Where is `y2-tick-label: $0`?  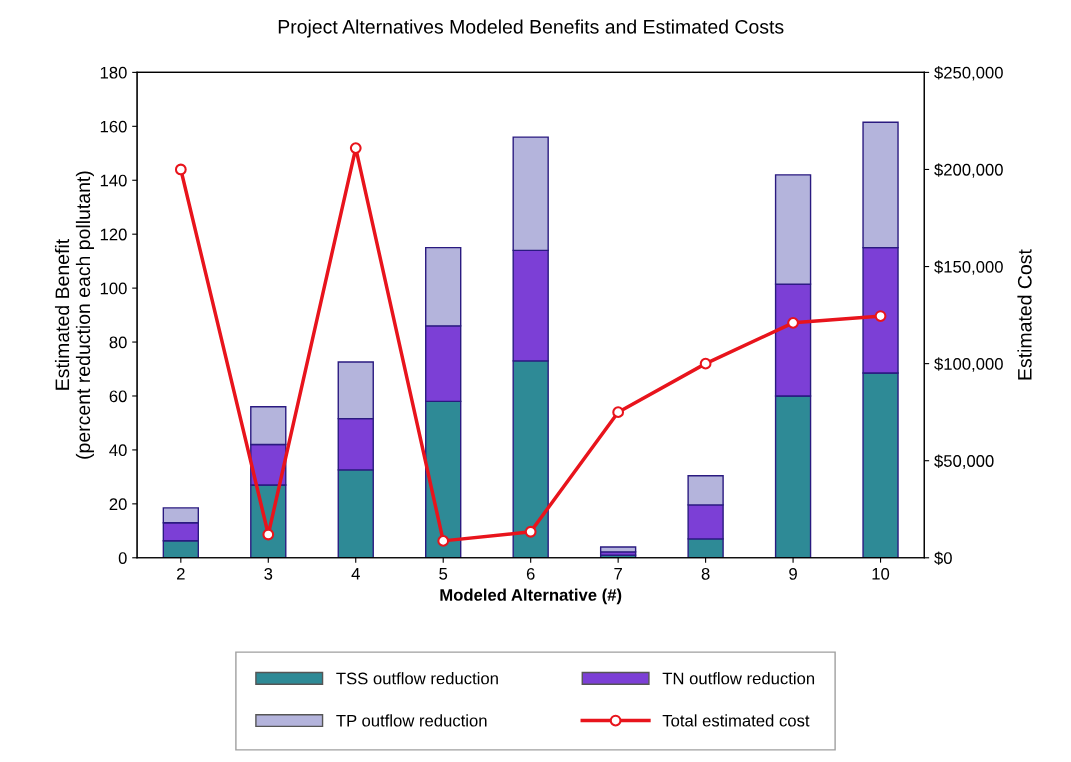 y2-tick-label: $0 is located at coordinates (943, 558).